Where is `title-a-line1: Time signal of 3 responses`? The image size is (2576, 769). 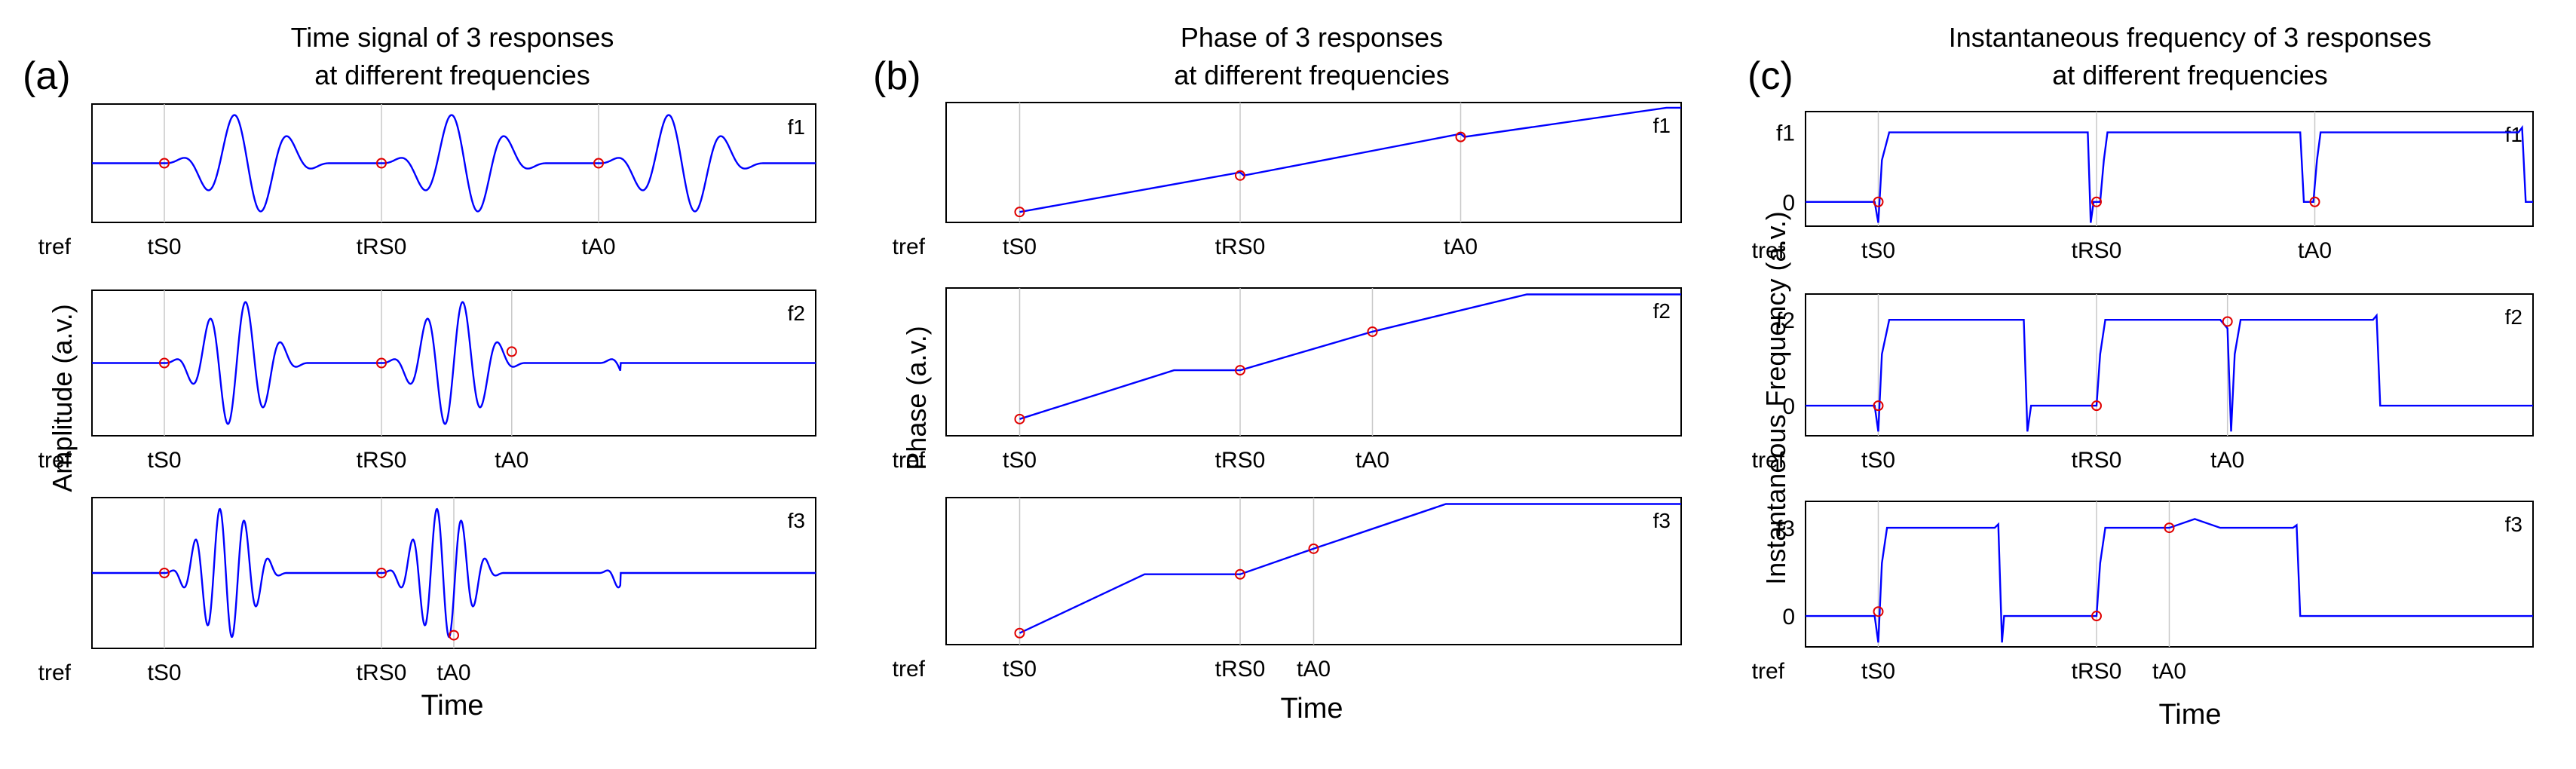
title-a-line1: Time signal of 3 responses is located at coordinates (452, 37).